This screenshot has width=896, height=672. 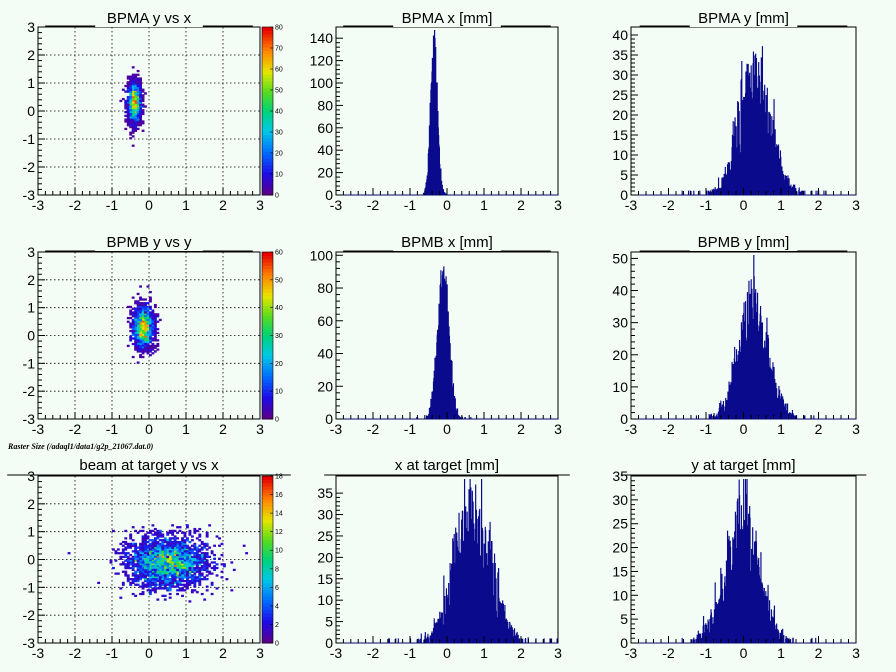 What do you see at coordinates (279, 112) in the screenshot?
I see `colorbar-tick-label: 40` at bounding box center [279, 112].